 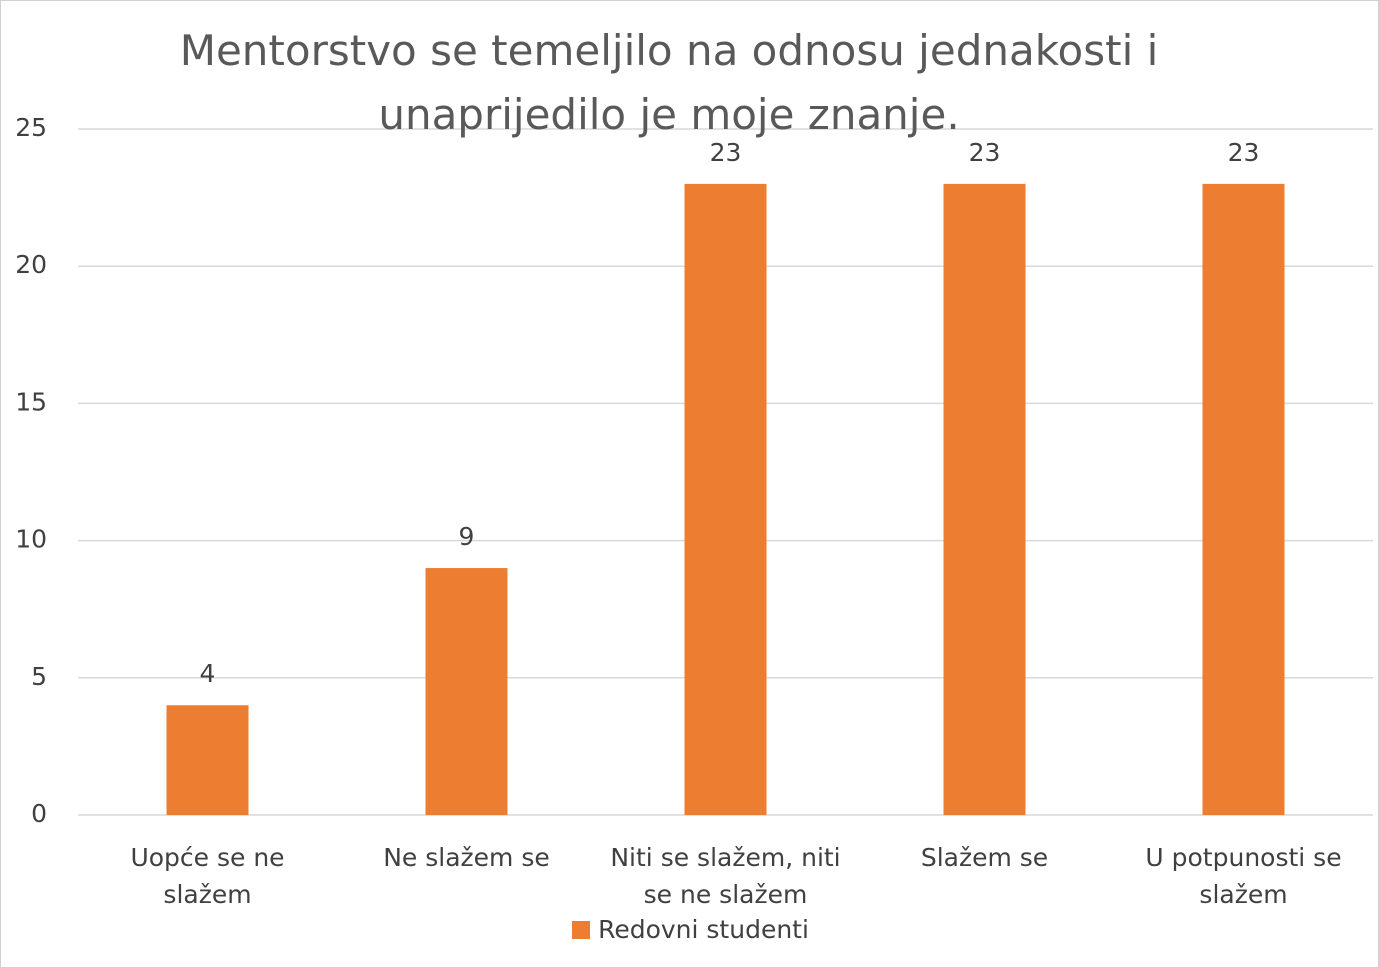 I want to click on x-tick-label: U potpunosti se slažem, so click(x=1243, y=876).